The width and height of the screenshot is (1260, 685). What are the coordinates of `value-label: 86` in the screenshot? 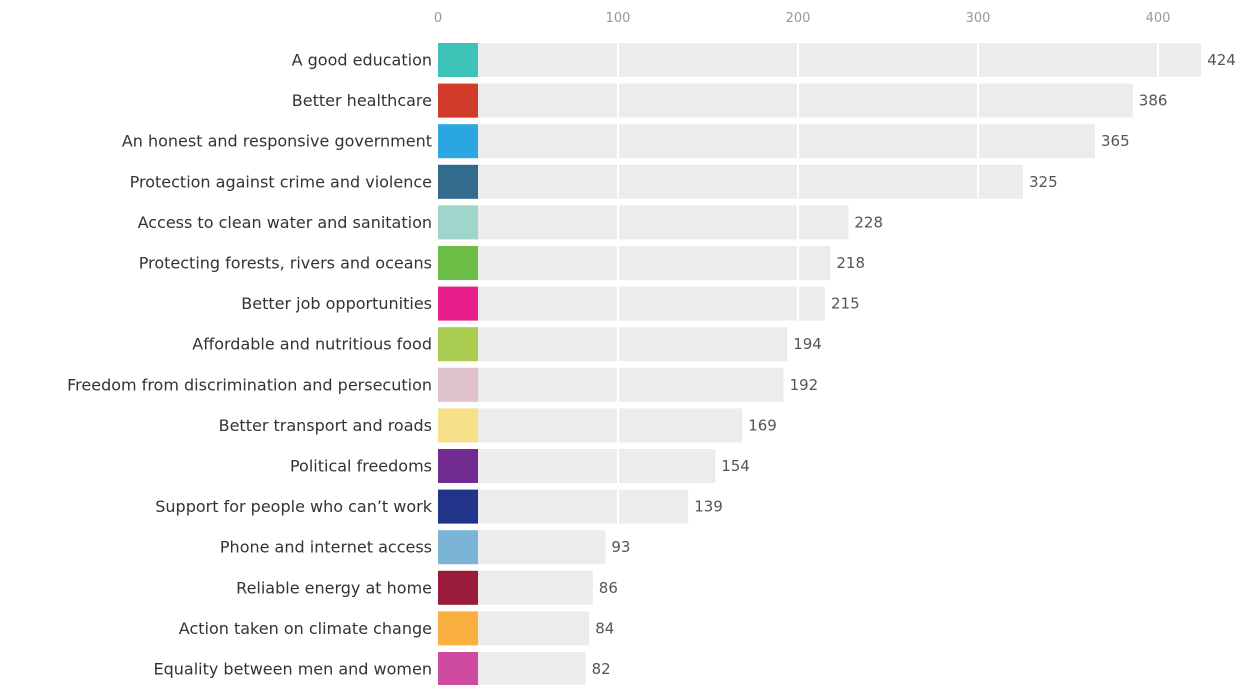 It's located at (608, 588).